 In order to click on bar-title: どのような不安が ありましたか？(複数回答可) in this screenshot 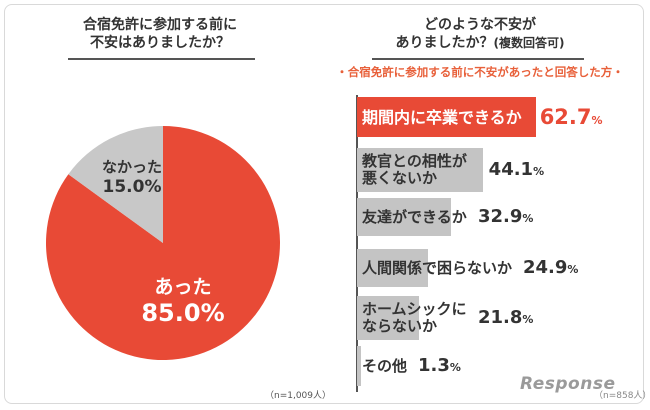, I will do `click(480, 34)`.